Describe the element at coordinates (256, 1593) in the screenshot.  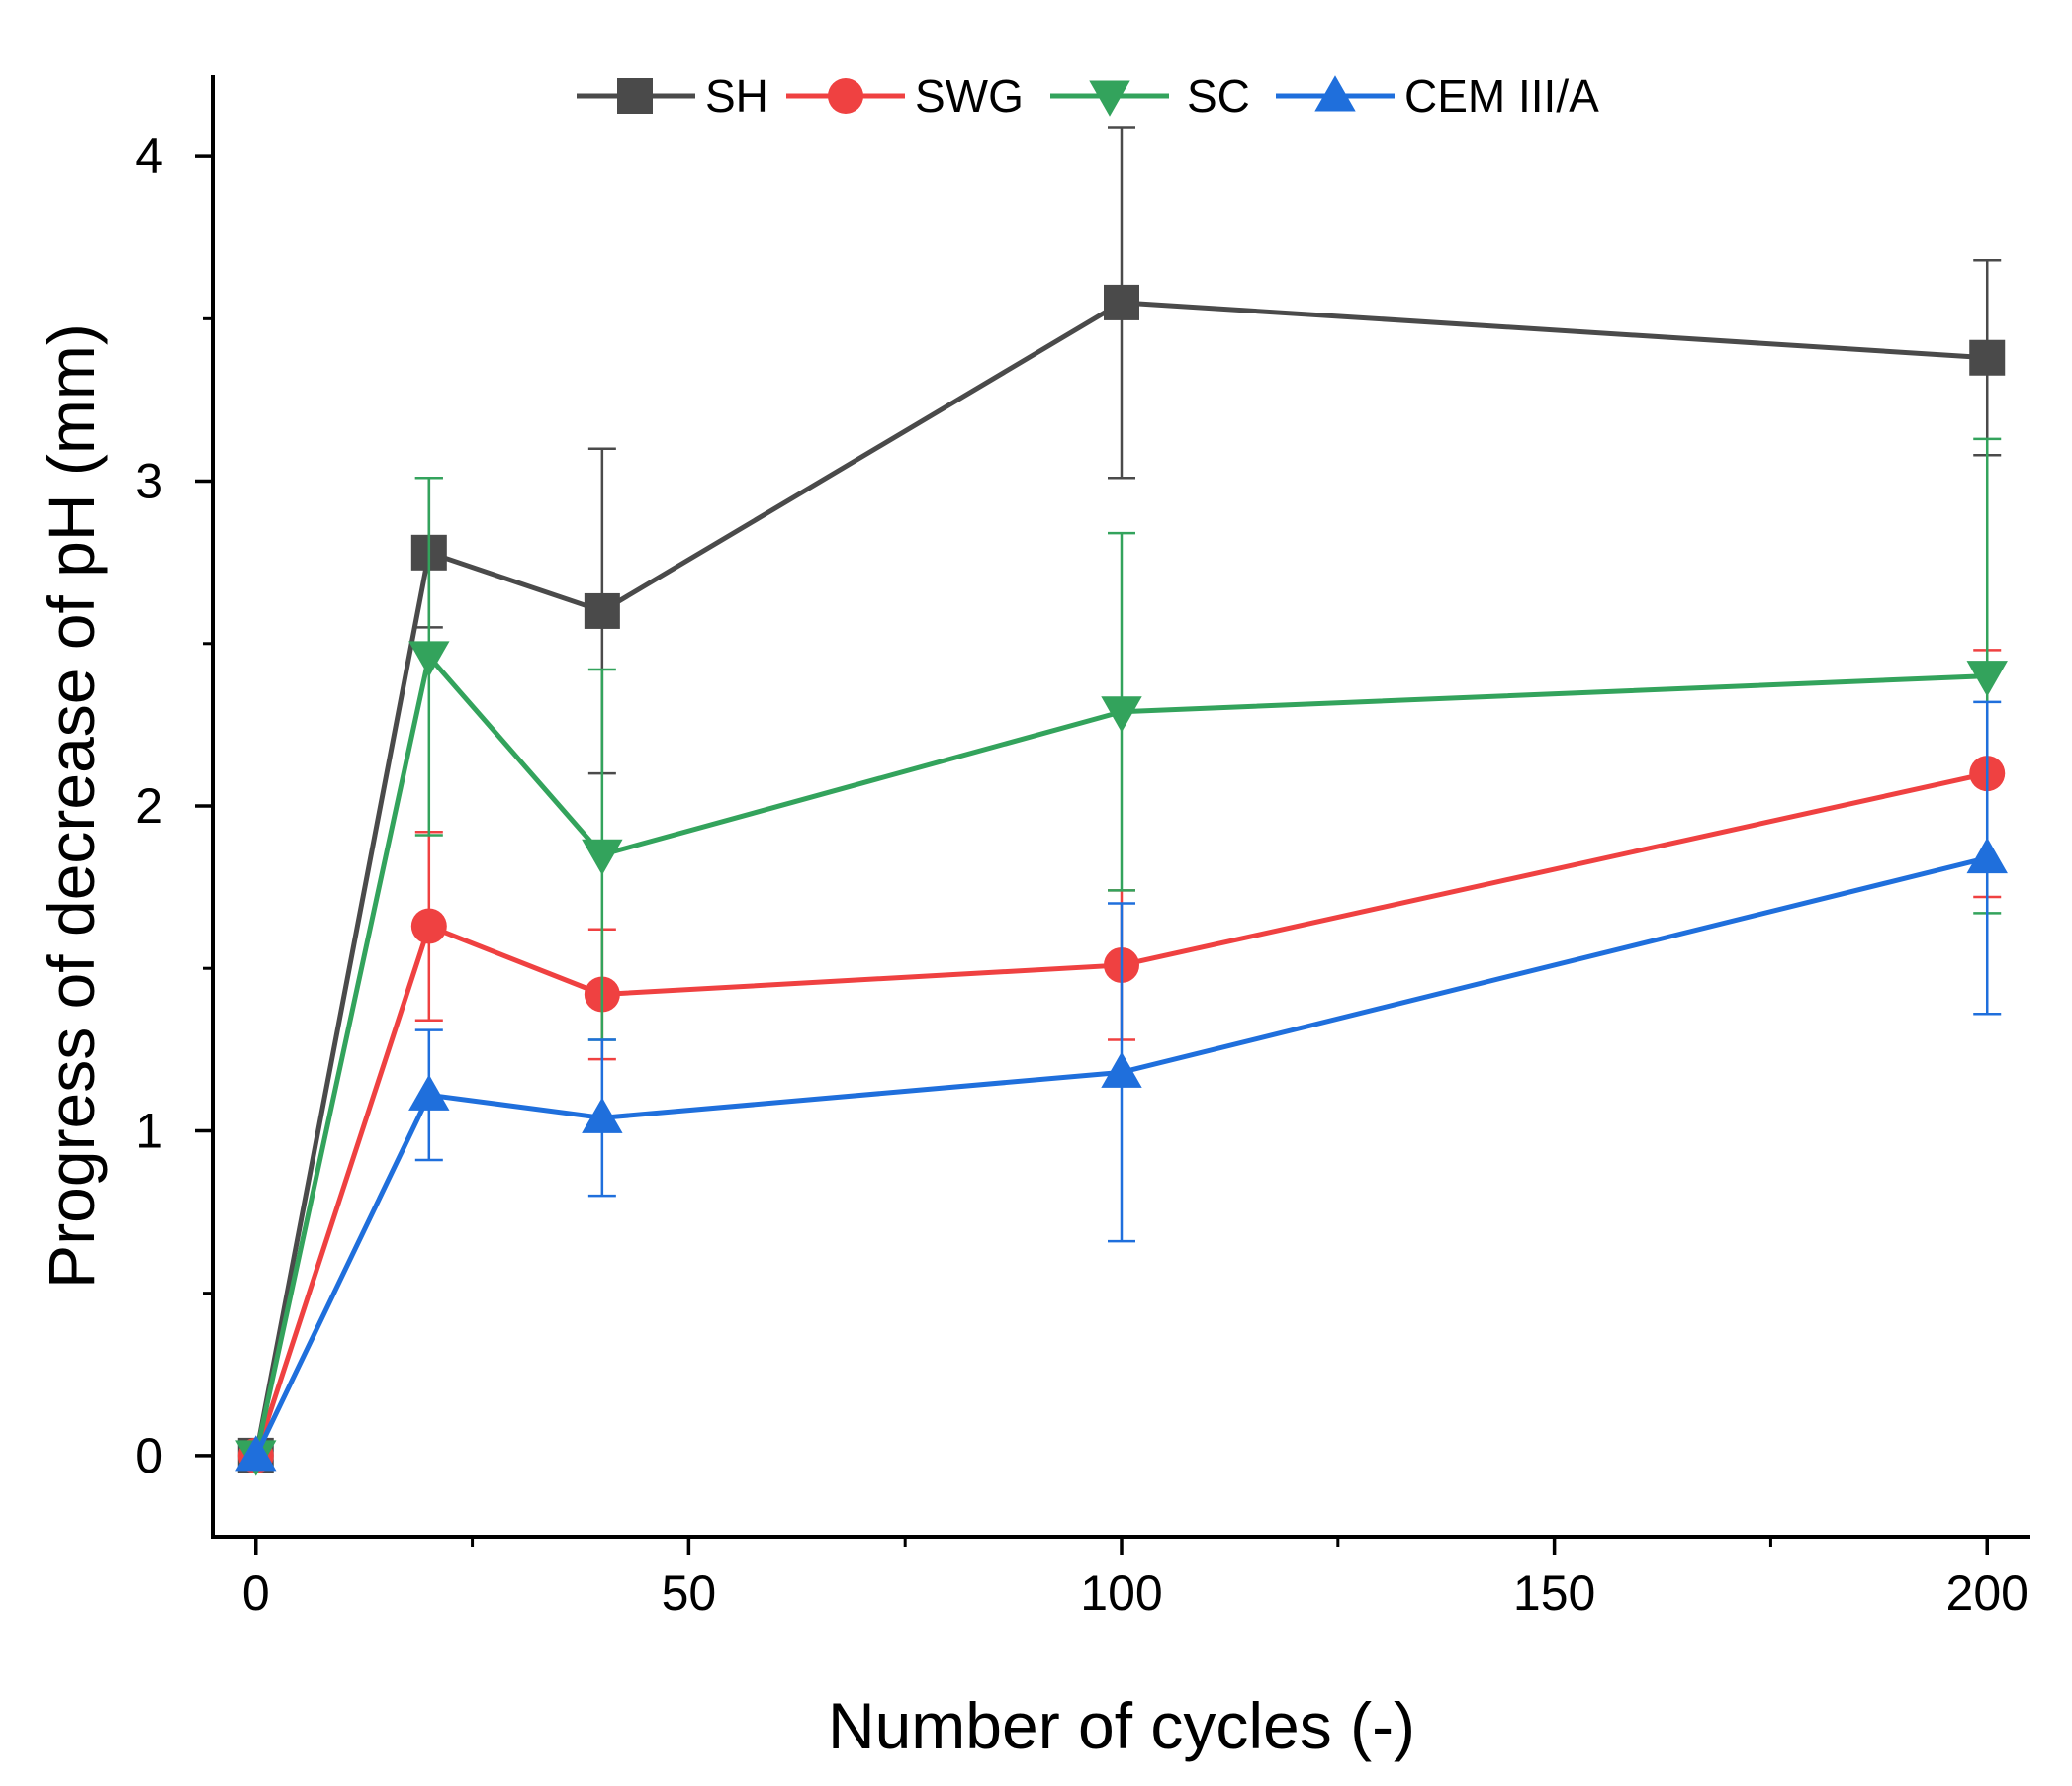
I see `x-tick-label: 0` at that location.